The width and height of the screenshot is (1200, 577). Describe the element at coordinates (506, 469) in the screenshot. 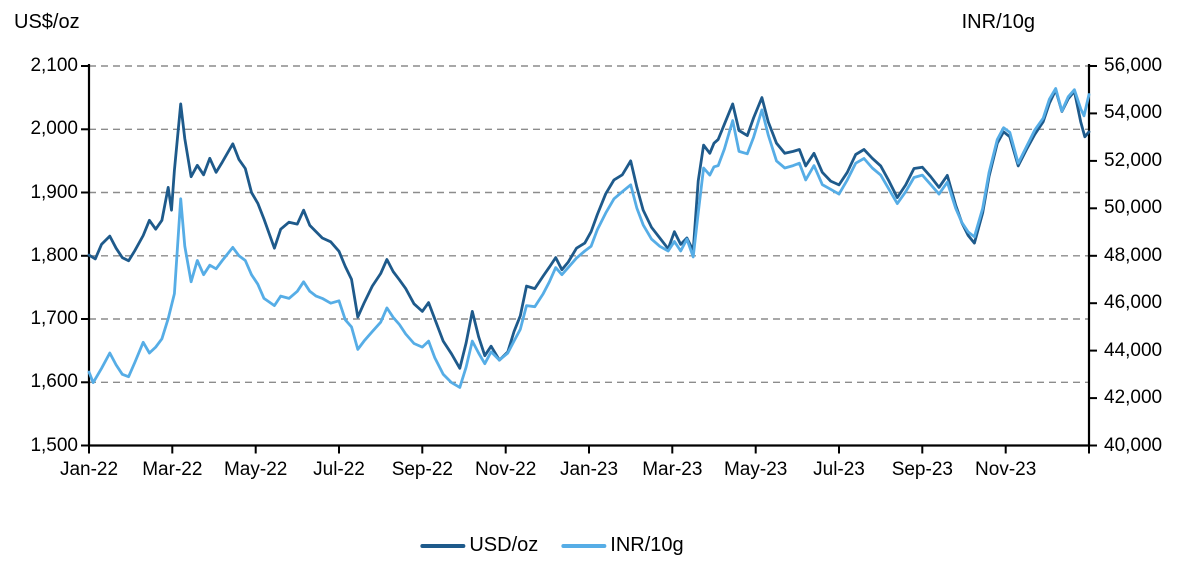

I see `x-axis-tick-label: Nov-22` at that location.